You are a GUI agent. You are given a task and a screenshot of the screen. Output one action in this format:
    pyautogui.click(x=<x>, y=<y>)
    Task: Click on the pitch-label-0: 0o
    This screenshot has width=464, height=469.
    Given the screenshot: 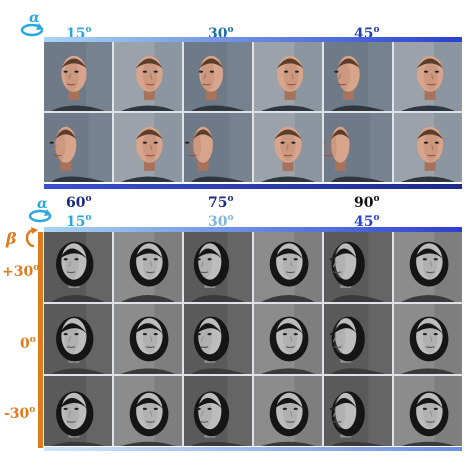 What is the action you would take?
    pyautogui.click(x=28, y=343)
    